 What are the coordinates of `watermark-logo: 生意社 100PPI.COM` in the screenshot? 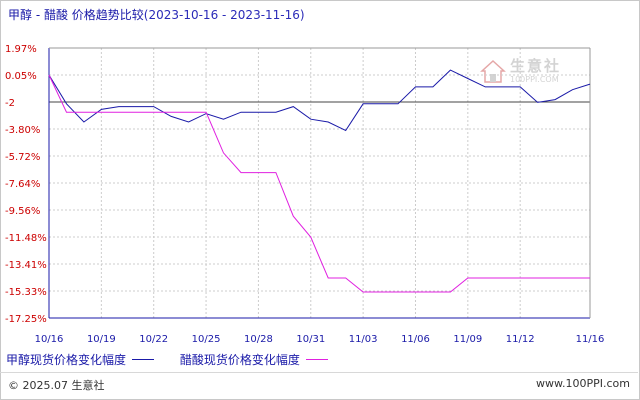 It's located at (530, 73).